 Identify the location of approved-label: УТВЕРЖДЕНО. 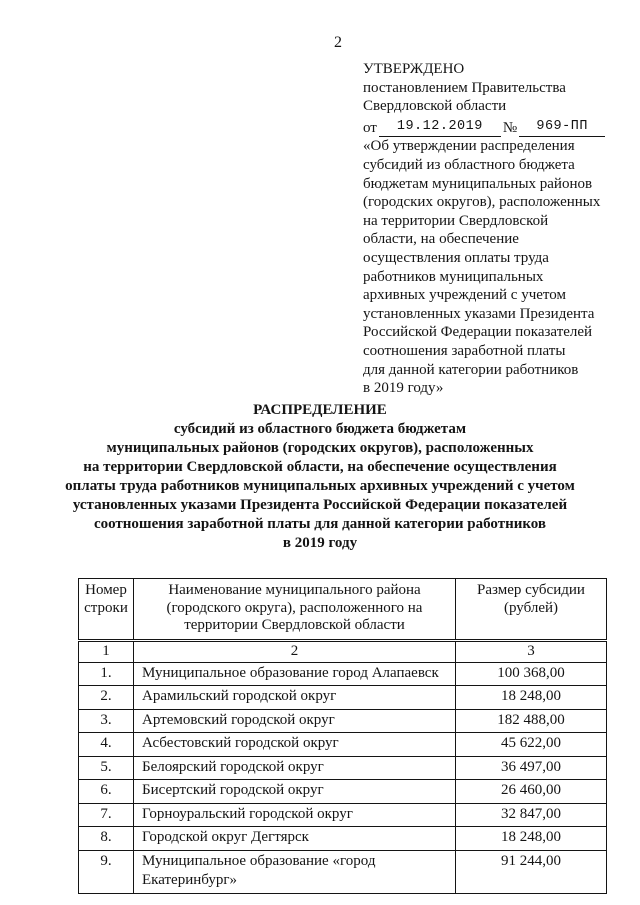
(414, 69).